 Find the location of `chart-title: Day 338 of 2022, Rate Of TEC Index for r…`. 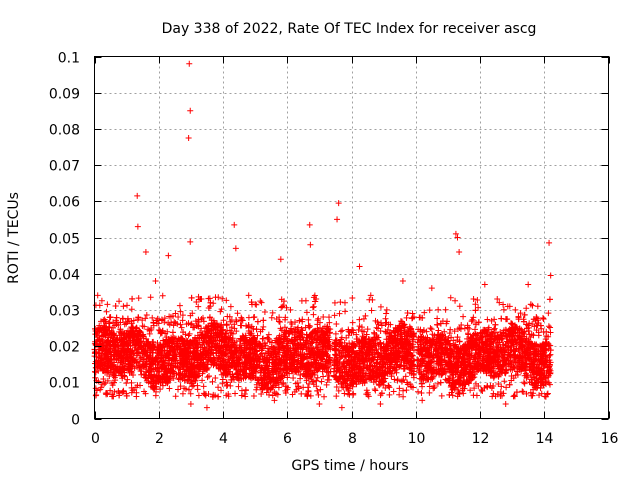

chart-title: Day 338 of 2022, Rate Of TEC Index for r… is located at coordinates (349, 29).